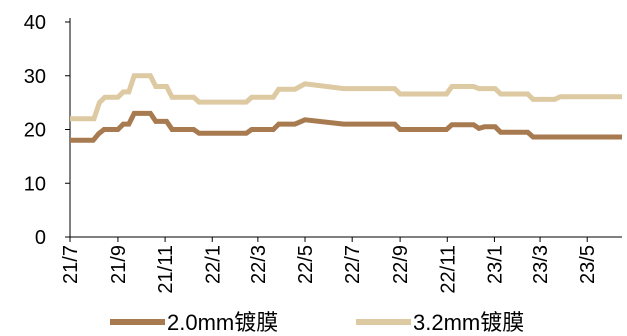  Describe the element at coordinates (259, 264) in the screenshot. I see `x-tick-label: 22/3` at that location.